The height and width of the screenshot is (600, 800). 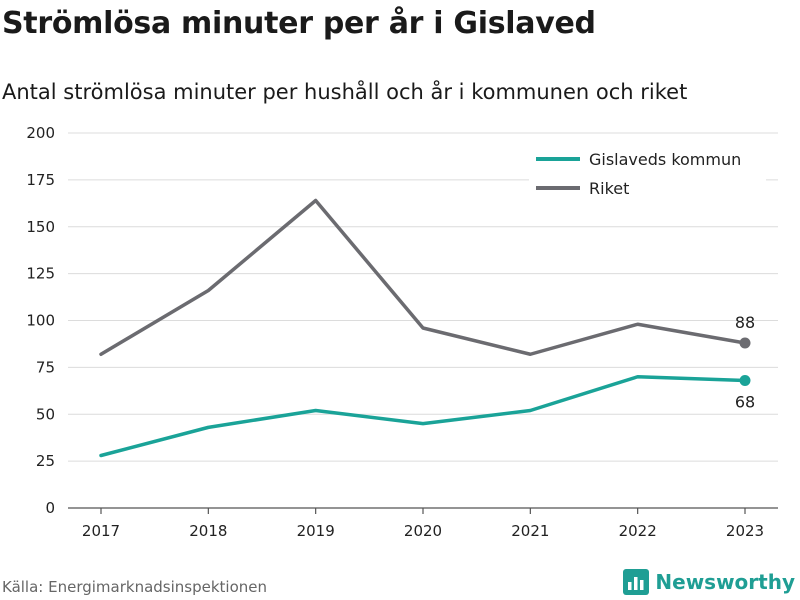 I want to click on legend-label: Gislaveds kommun, so click(x=665, y=159).